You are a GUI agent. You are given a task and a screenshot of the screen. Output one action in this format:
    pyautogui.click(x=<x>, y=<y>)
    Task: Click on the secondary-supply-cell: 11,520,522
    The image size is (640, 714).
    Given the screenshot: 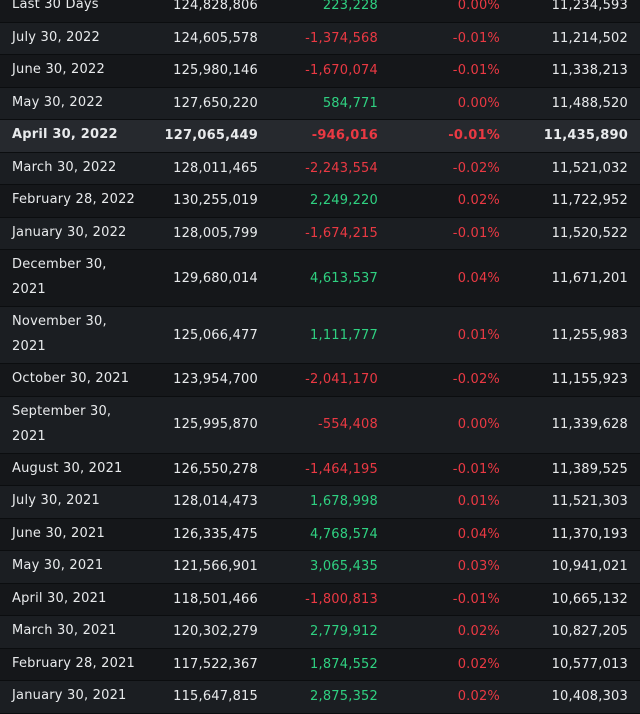 What is the action you would take?
    pyautogui.click(x=589, y=233)
    